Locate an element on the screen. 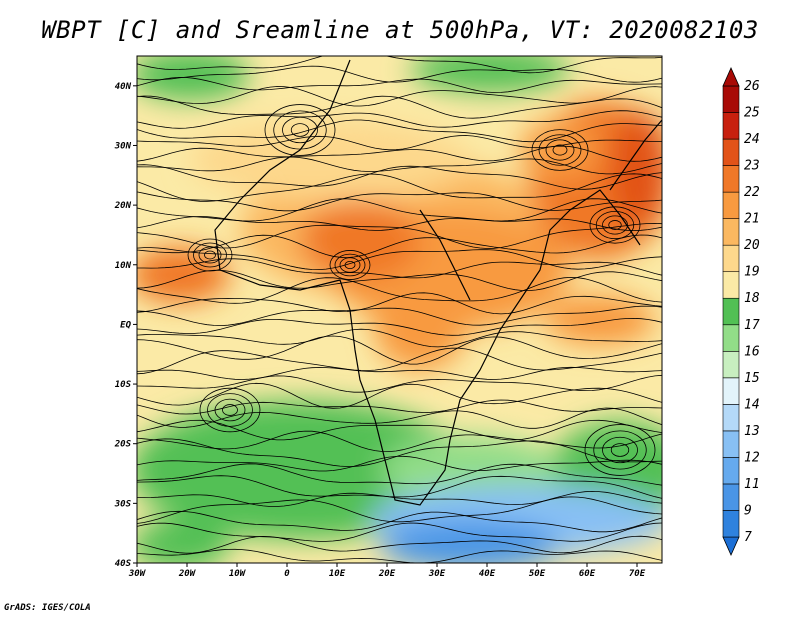  colorbar-label: 20 is located at coordinates (752, 245).